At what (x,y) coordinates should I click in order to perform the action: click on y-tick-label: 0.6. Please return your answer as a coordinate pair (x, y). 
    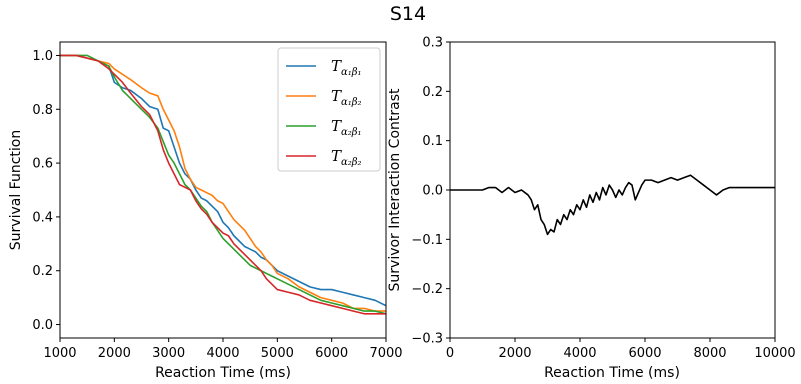
    Looking at the image, I should click on (42, 164).